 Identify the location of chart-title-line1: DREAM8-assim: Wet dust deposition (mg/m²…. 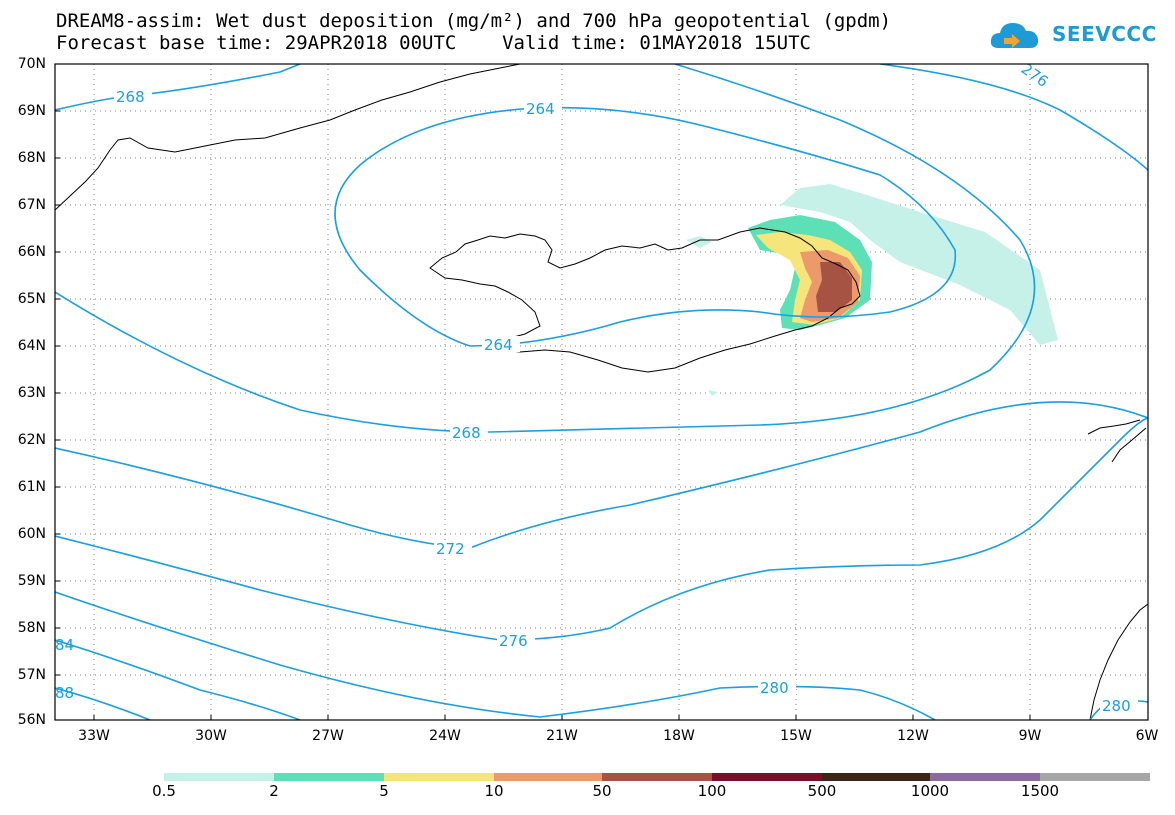
(474, 21).